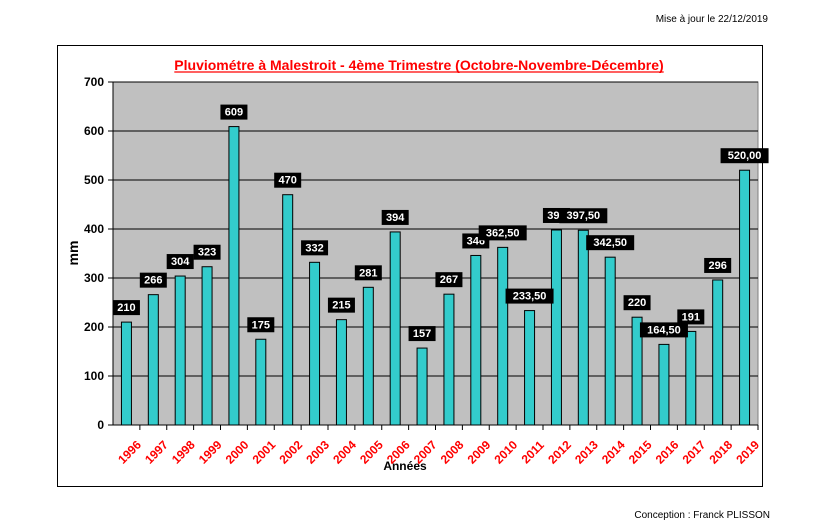 This screenshot has height=530, width=820. What do you see at coordinates (261, 382) in the screenshot?
I see `bar-2001` at bounding box center [261, 382].